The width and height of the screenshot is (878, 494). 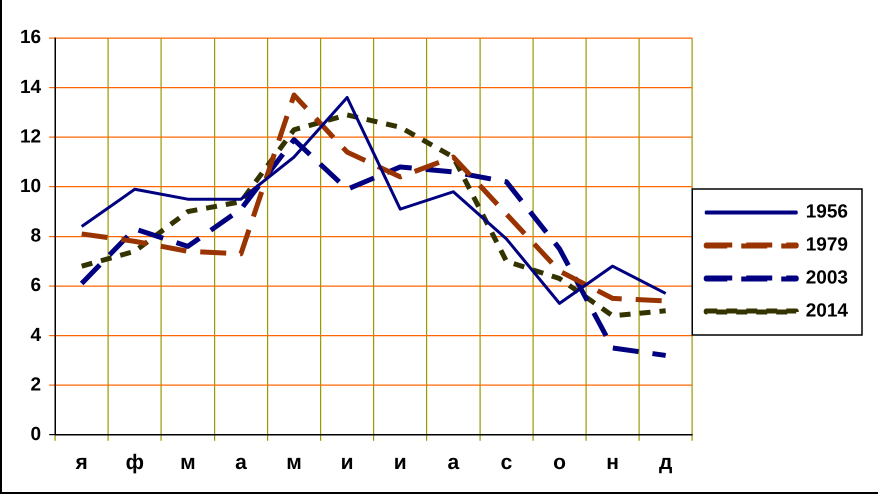 What do you see at coordinates (31, 187) in the screenshot?
I see `y-tick-label: 10` at bounding box center [31, 187].